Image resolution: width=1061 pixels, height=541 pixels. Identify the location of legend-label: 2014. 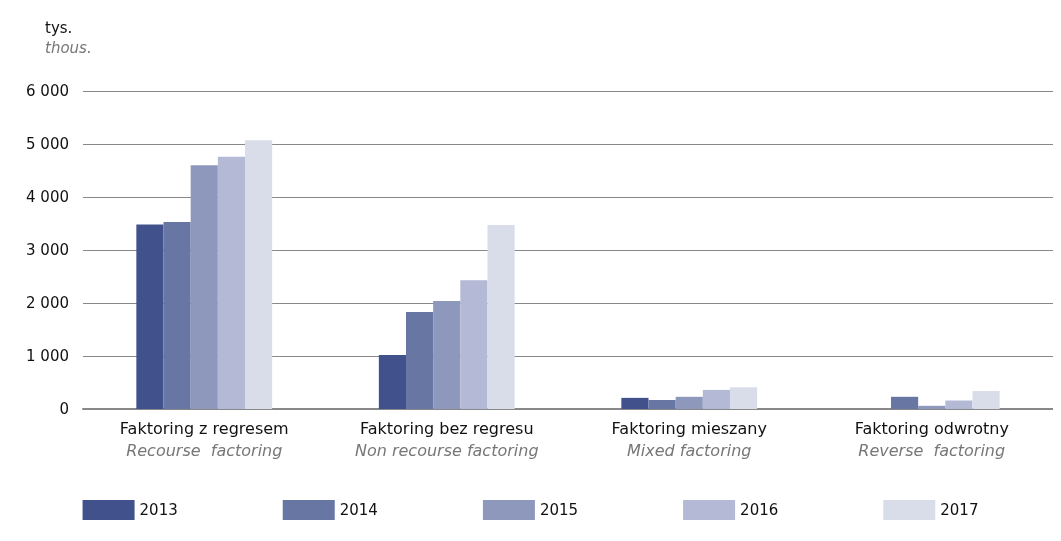
(358, 510).